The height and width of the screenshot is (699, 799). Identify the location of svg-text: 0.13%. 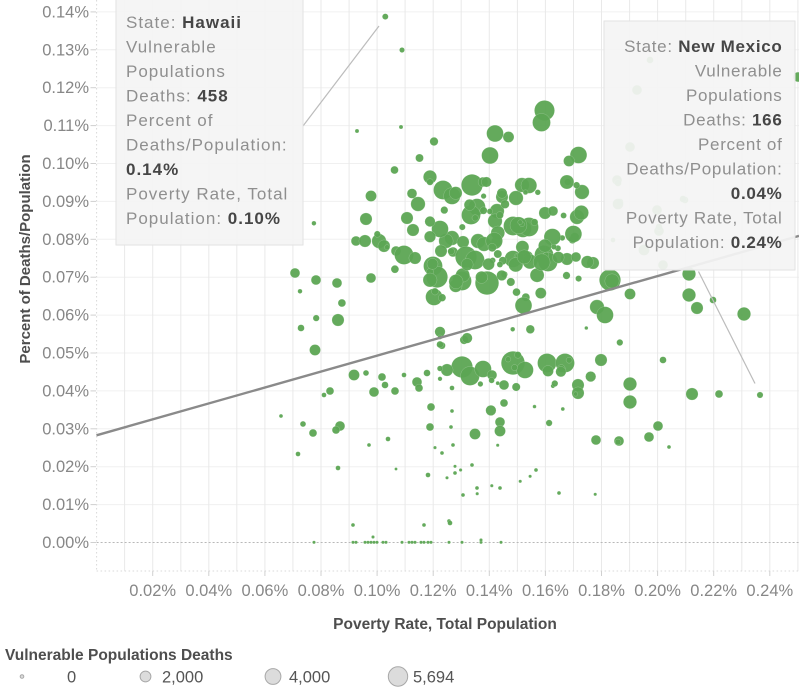
(65, 50).